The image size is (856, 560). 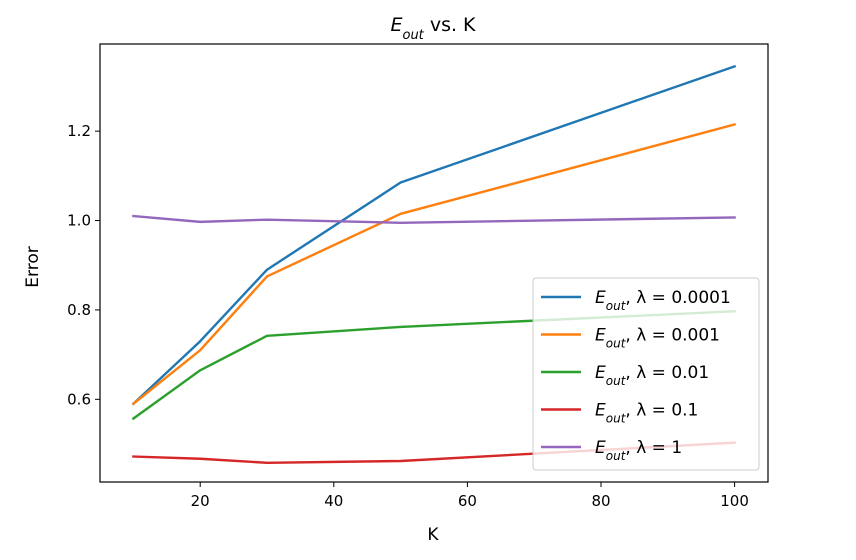 I want to click on legend-label: Eout, λ = 1, so click(x=638, y=450).